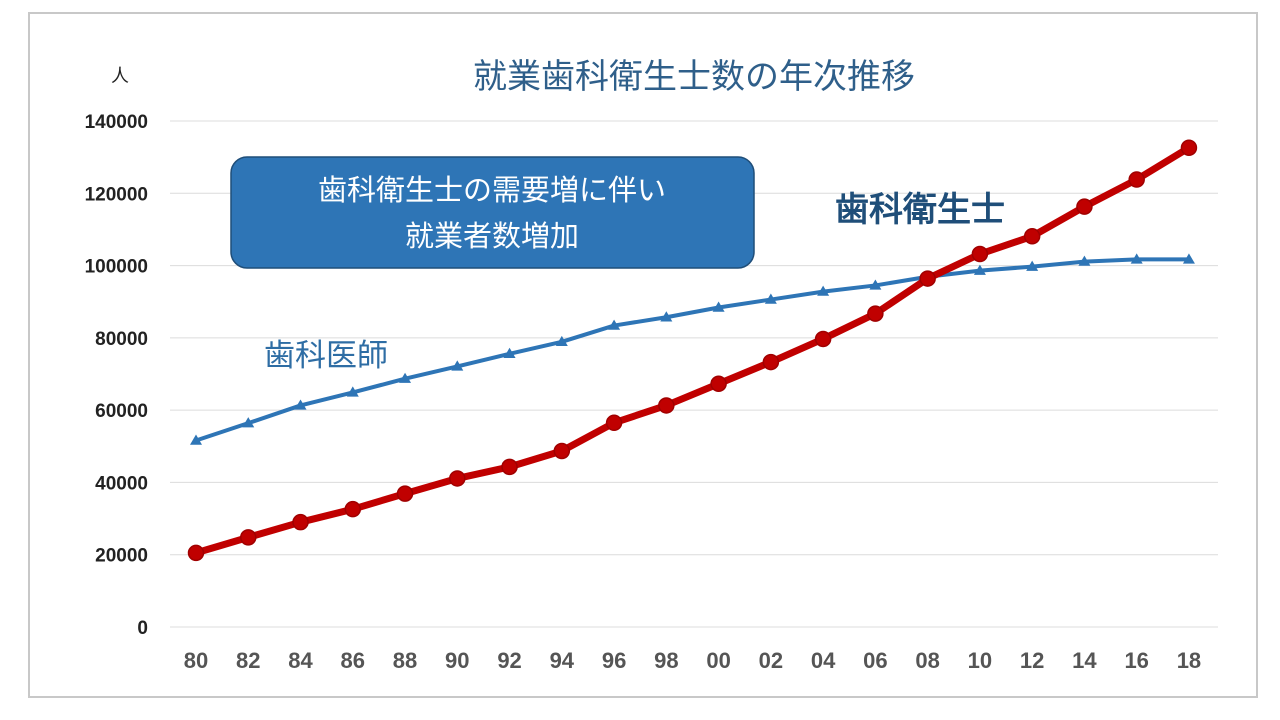 This screenshot has width=1280, height=720. I want to click on x-tick-label: 16, so click(1136, 660).